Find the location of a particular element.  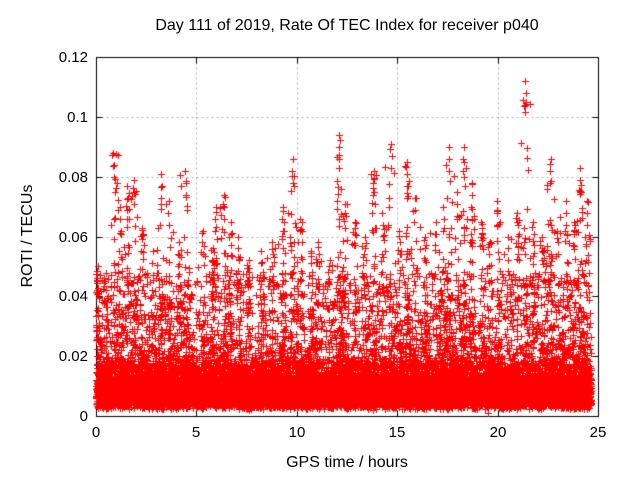

y-tick-label: 0.02 is located at coordinates (73, 356).